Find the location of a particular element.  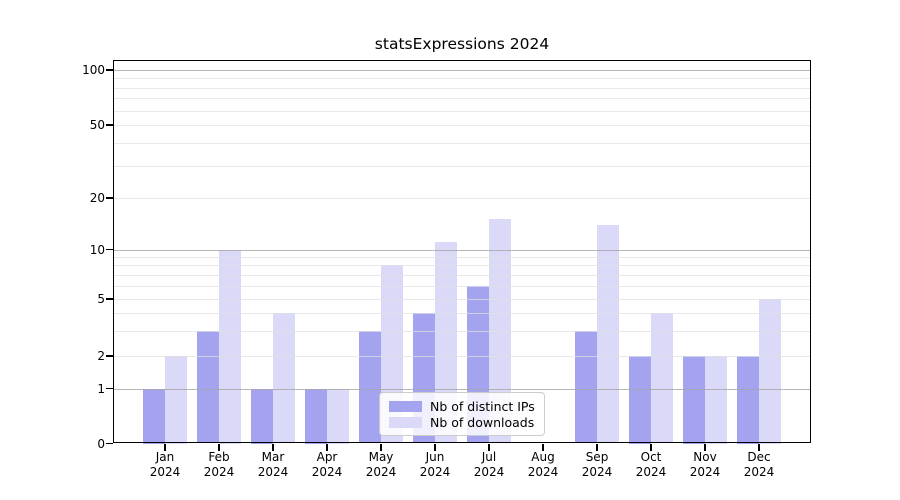

bar-may-distinct-ips is located at coordinates (370, 387).